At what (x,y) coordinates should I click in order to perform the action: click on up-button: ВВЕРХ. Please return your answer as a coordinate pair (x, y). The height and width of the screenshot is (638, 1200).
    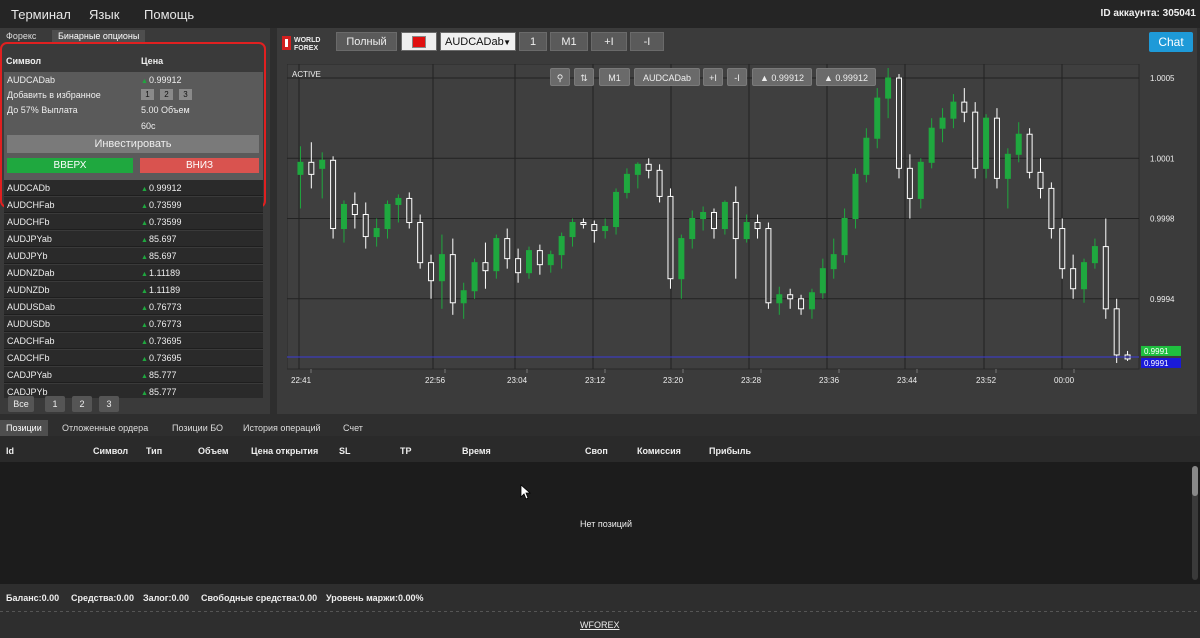
    Looking at the image, I should click on (70, 165).